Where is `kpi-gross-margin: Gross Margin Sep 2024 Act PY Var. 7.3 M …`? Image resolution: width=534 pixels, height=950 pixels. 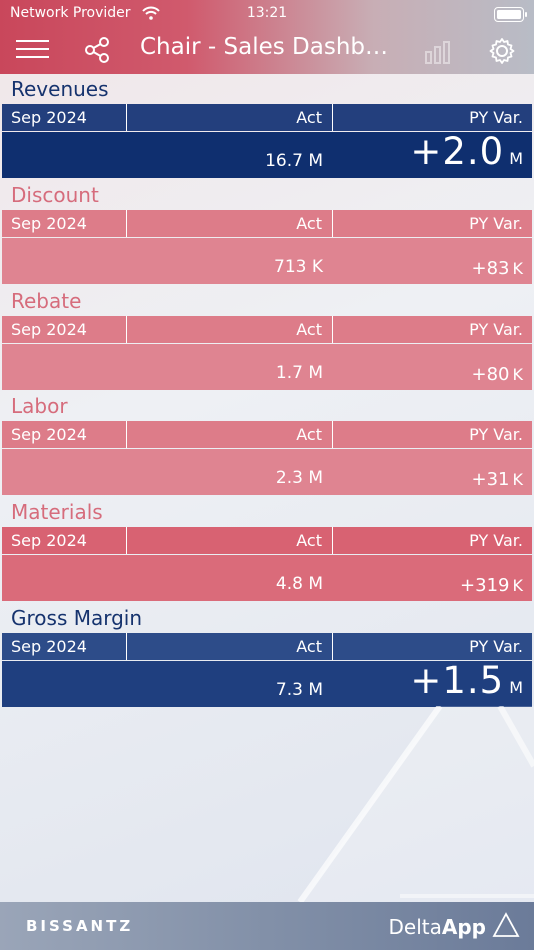 kpi-gross-margin: Gross Margin Sep 2024 Act PY Var. 7.3 M … is located at coordinates (267, 656).